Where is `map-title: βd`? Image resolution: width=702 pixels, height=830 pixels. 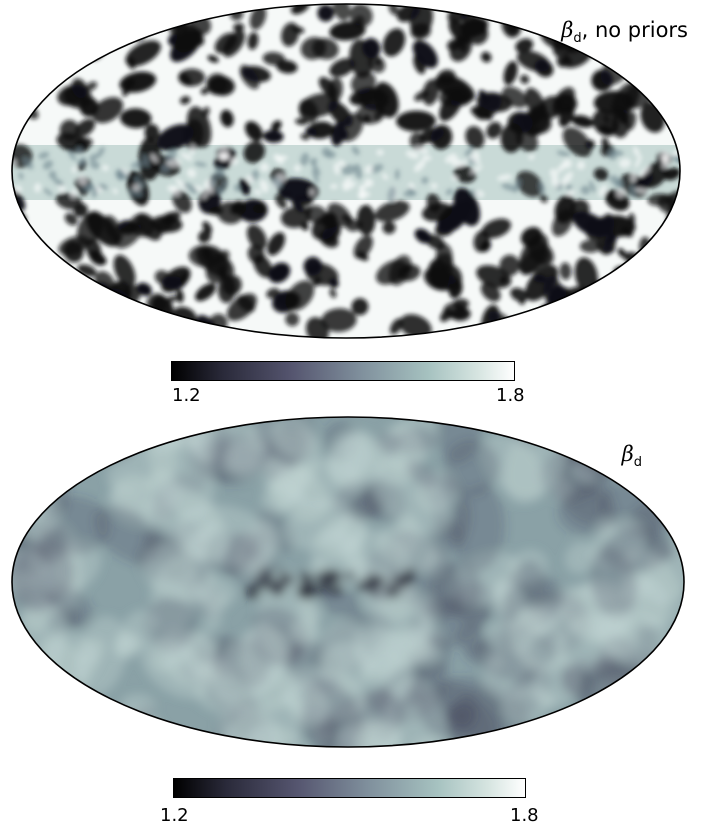 map-title: βd is located at coordinates (631, 456).